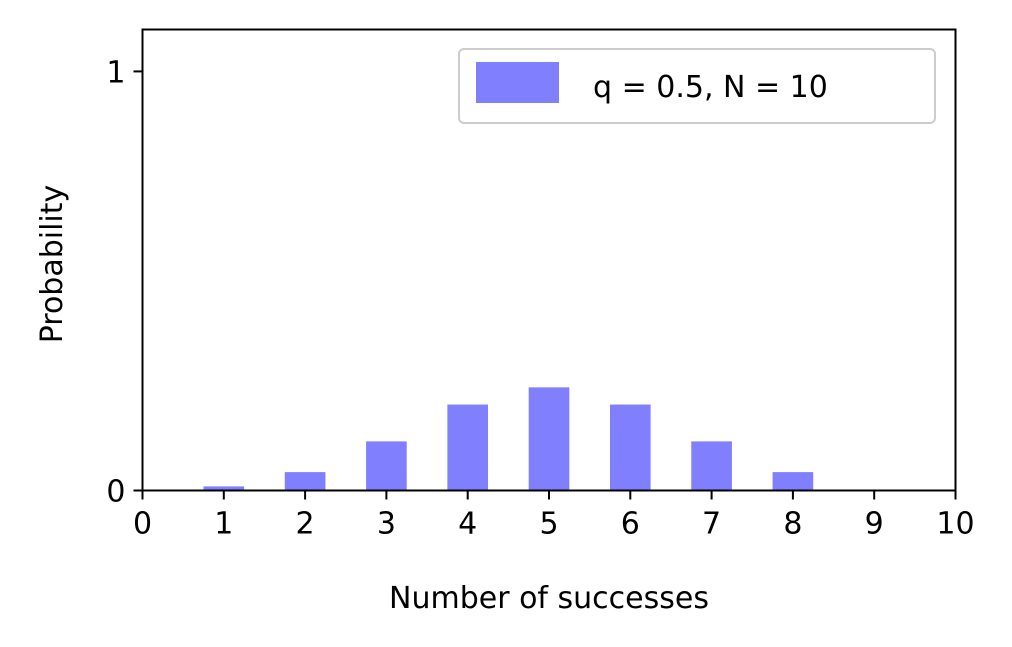 The width and height of the screenshot is (1012, 647). I want to click on x-axis-ticks: 0 1 2 3 4 5 6 7 8 9 10, so click(554, 516).